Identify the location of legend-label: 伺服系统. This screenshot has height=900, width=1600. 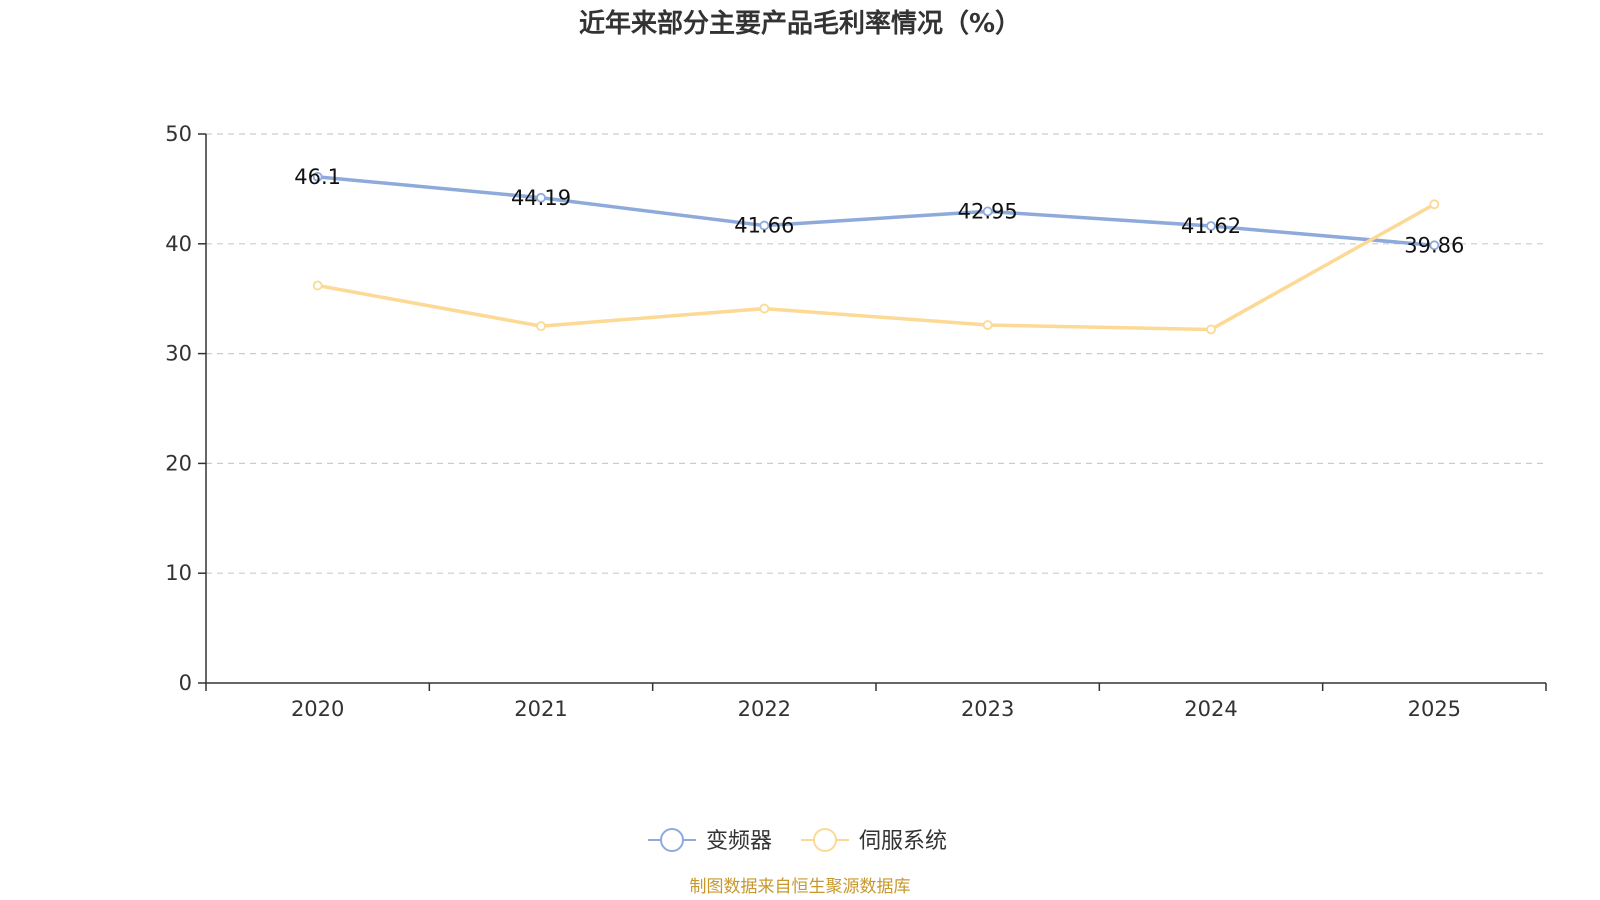
(903, 841).